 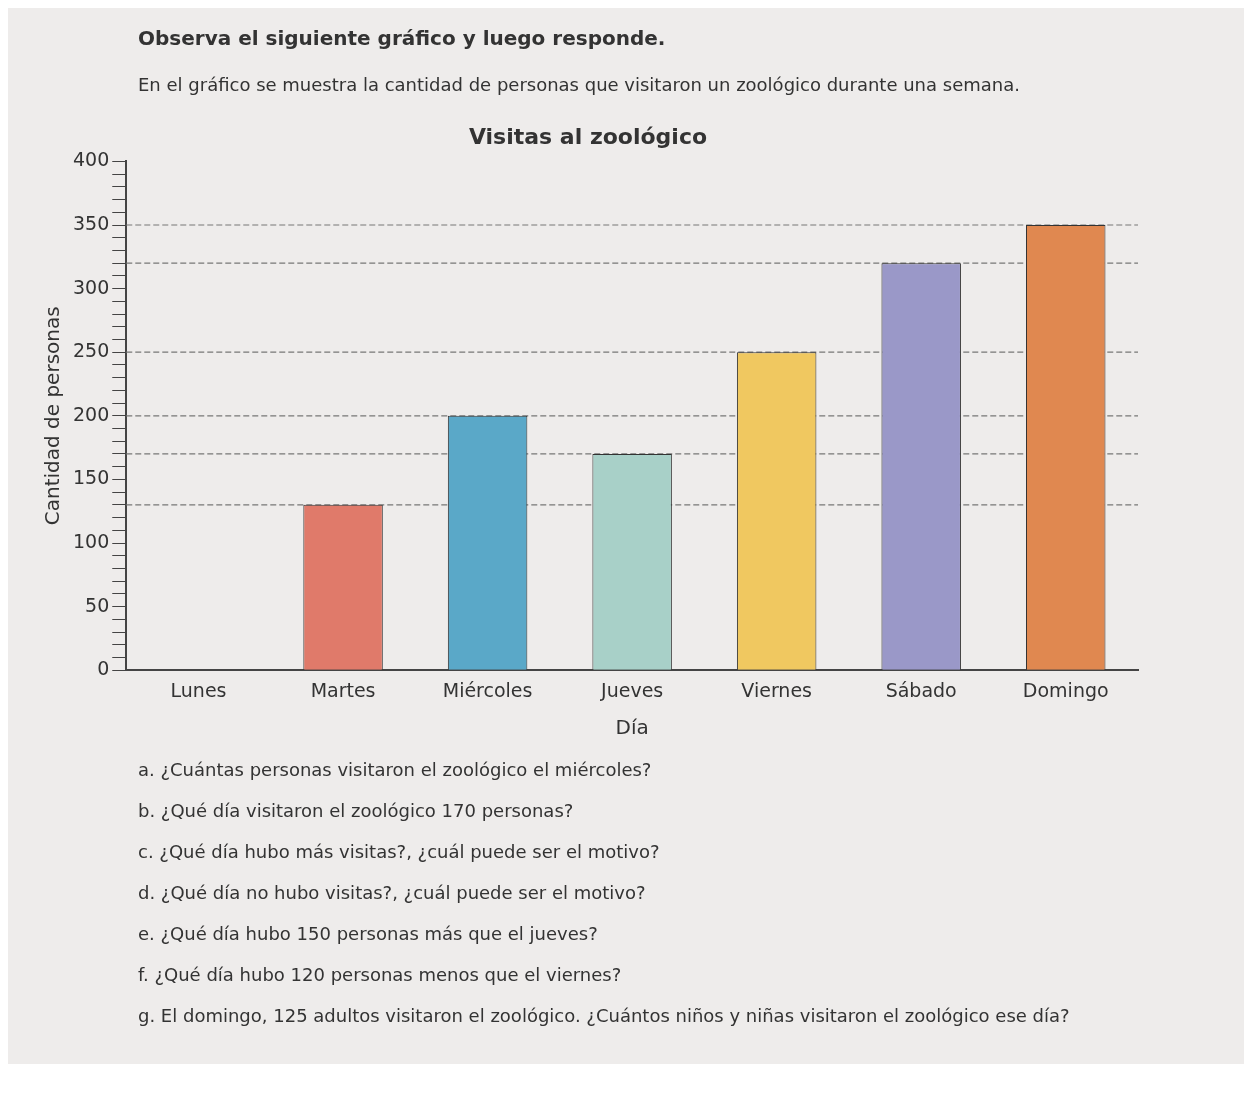 What do you see at coordinates (103, 668) in the screenshot?
I see `y-tick-label: 0` at bounding box center [103, 668].